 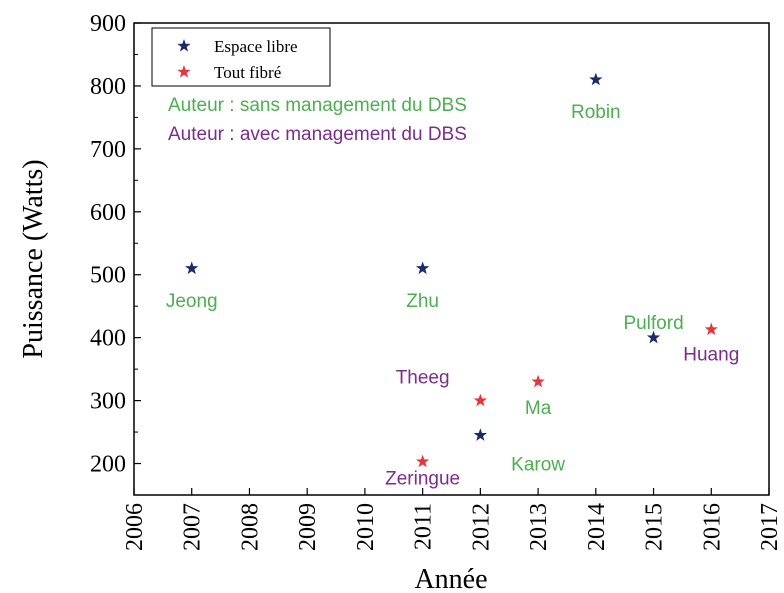 What do you see at coordinates (108, 402) in the screenshot?
I see `y-tick-label: 300` at bounding box center [108, 402].